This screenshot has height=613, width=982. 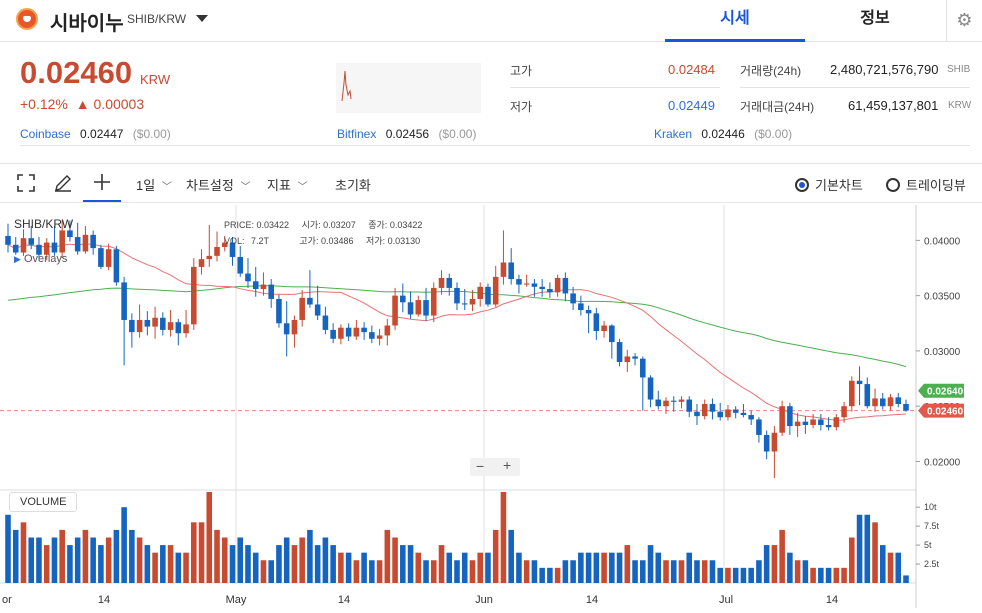 What do you see at coordinates (723, 134) in the screenshot?
I see `exchange-kraken: Kraken 0.02446 ($0.00)` at bounding box center [723, 134].